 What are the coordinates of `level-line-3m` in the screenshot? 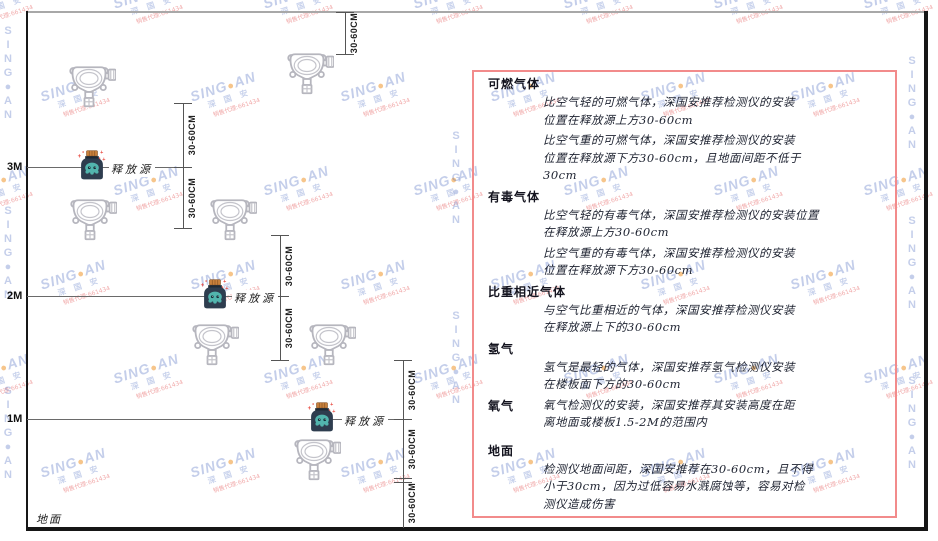 It's located at (105, 167).